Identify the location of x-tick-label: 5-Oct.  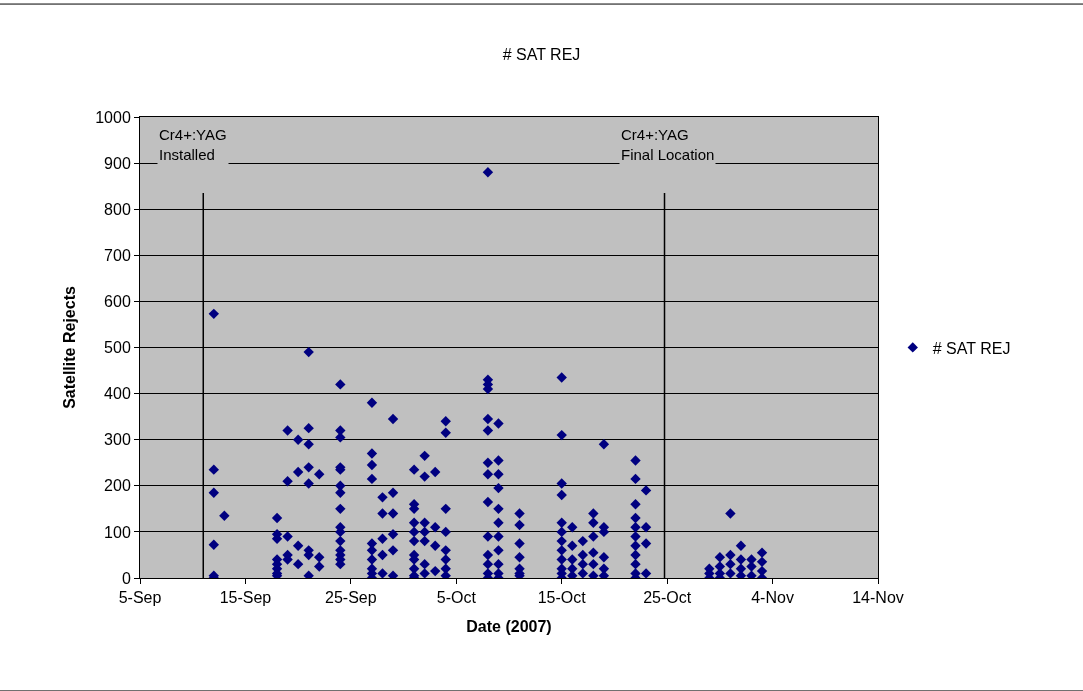
(456, 598).